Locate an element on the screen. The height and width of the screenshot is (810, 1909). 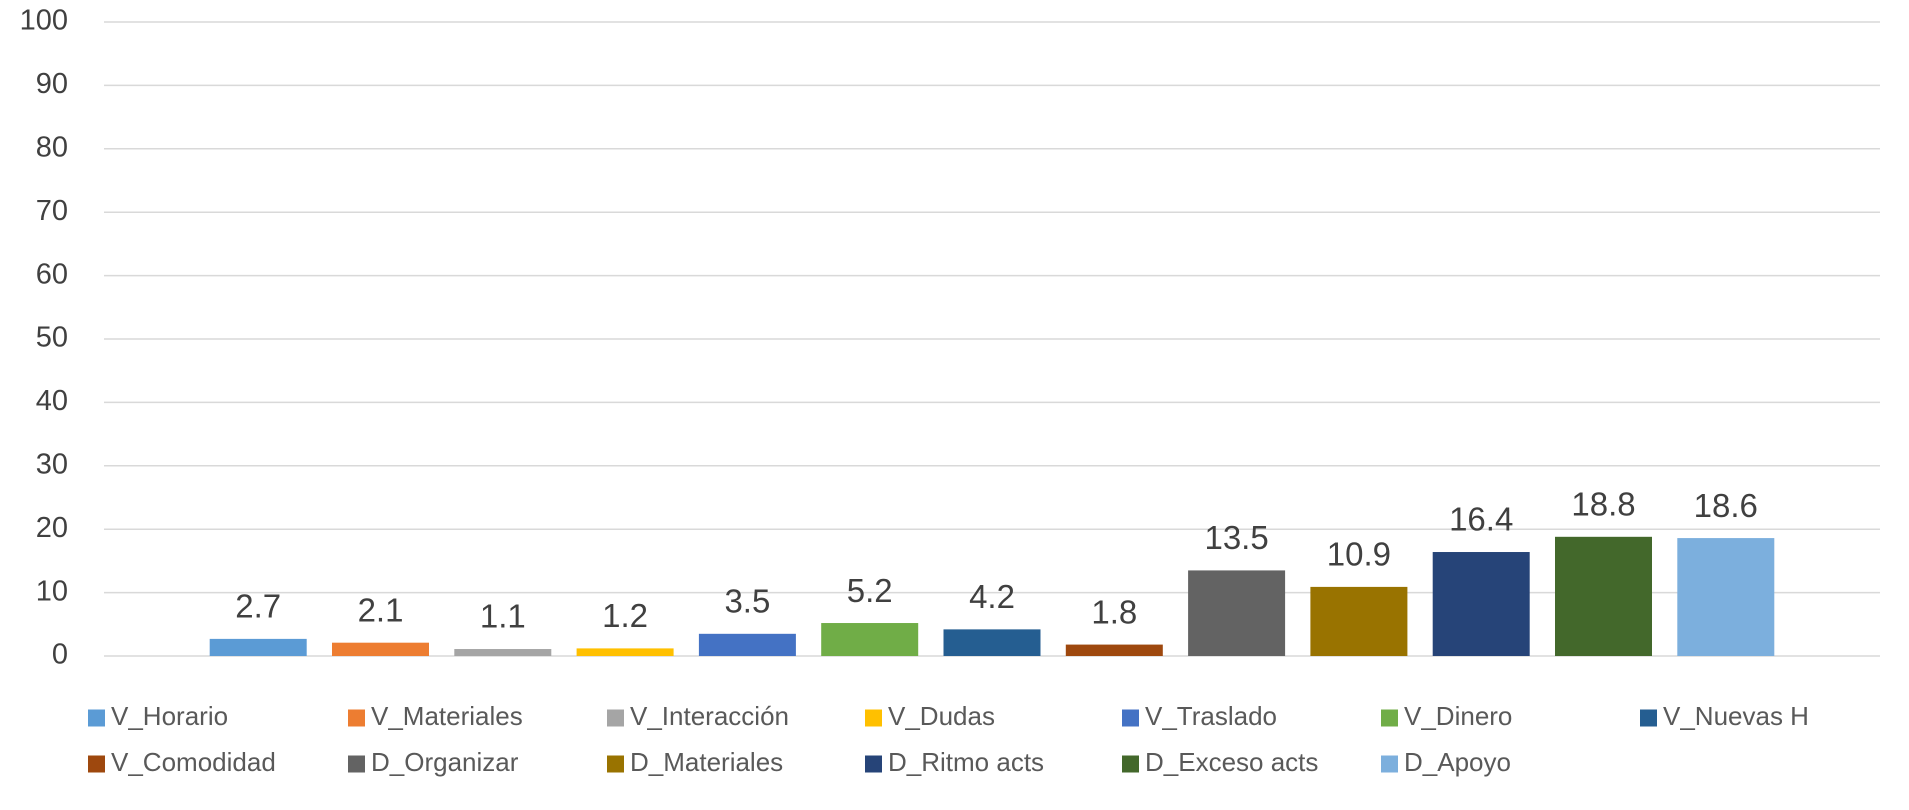
y-tick-label: 0 is located at coordinates (60, 655).